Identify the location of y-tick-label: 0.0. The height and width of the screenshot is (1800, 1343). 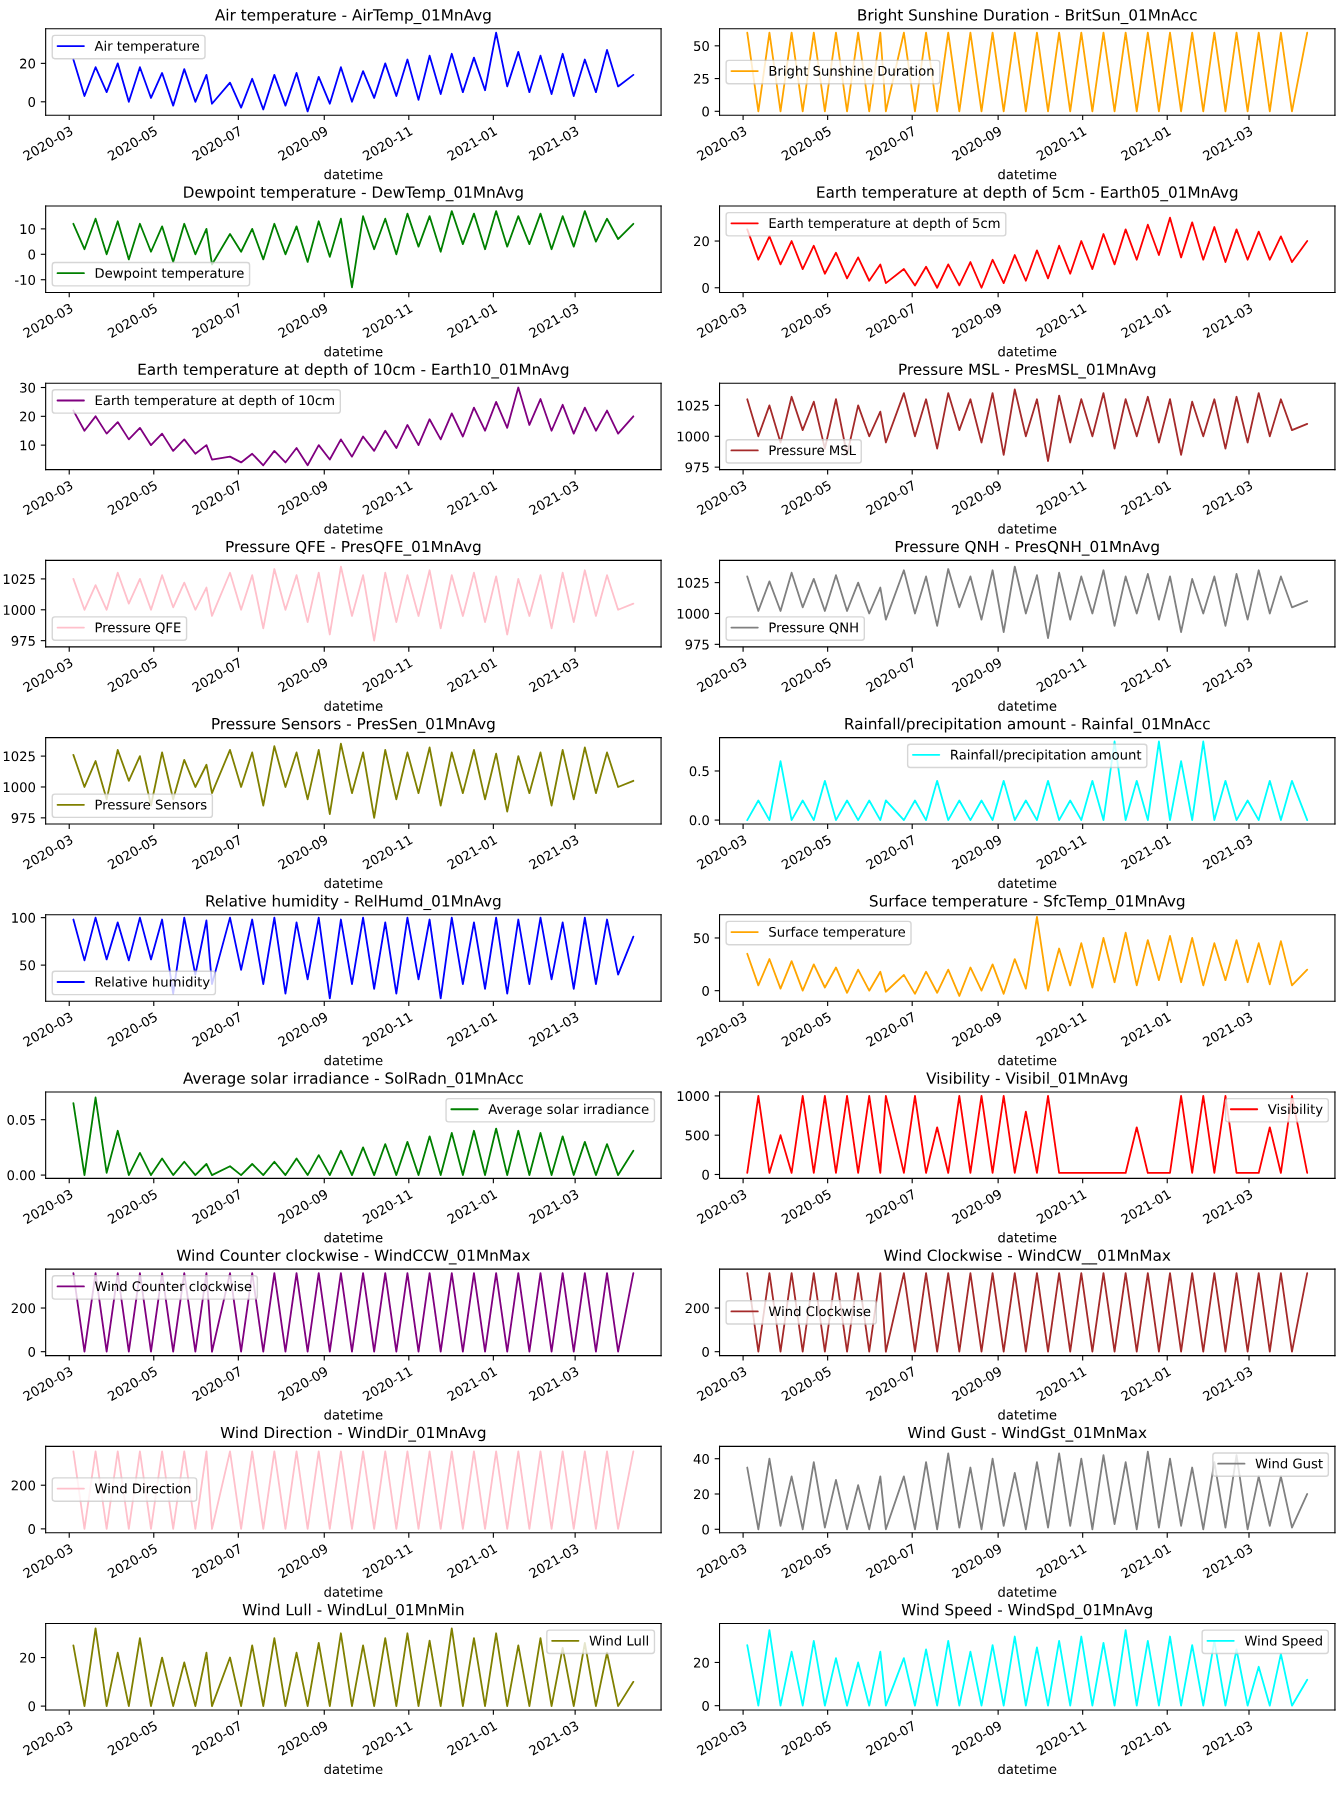
(699, 820).